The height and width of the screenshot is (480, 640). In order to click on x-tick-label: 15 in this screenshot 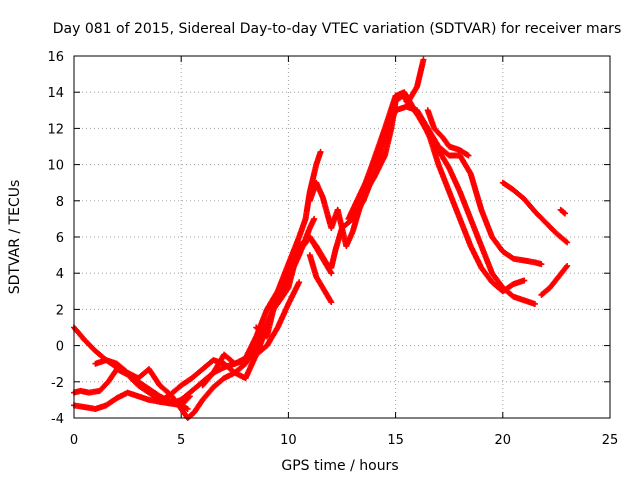, I will do `click(395, 440)`.